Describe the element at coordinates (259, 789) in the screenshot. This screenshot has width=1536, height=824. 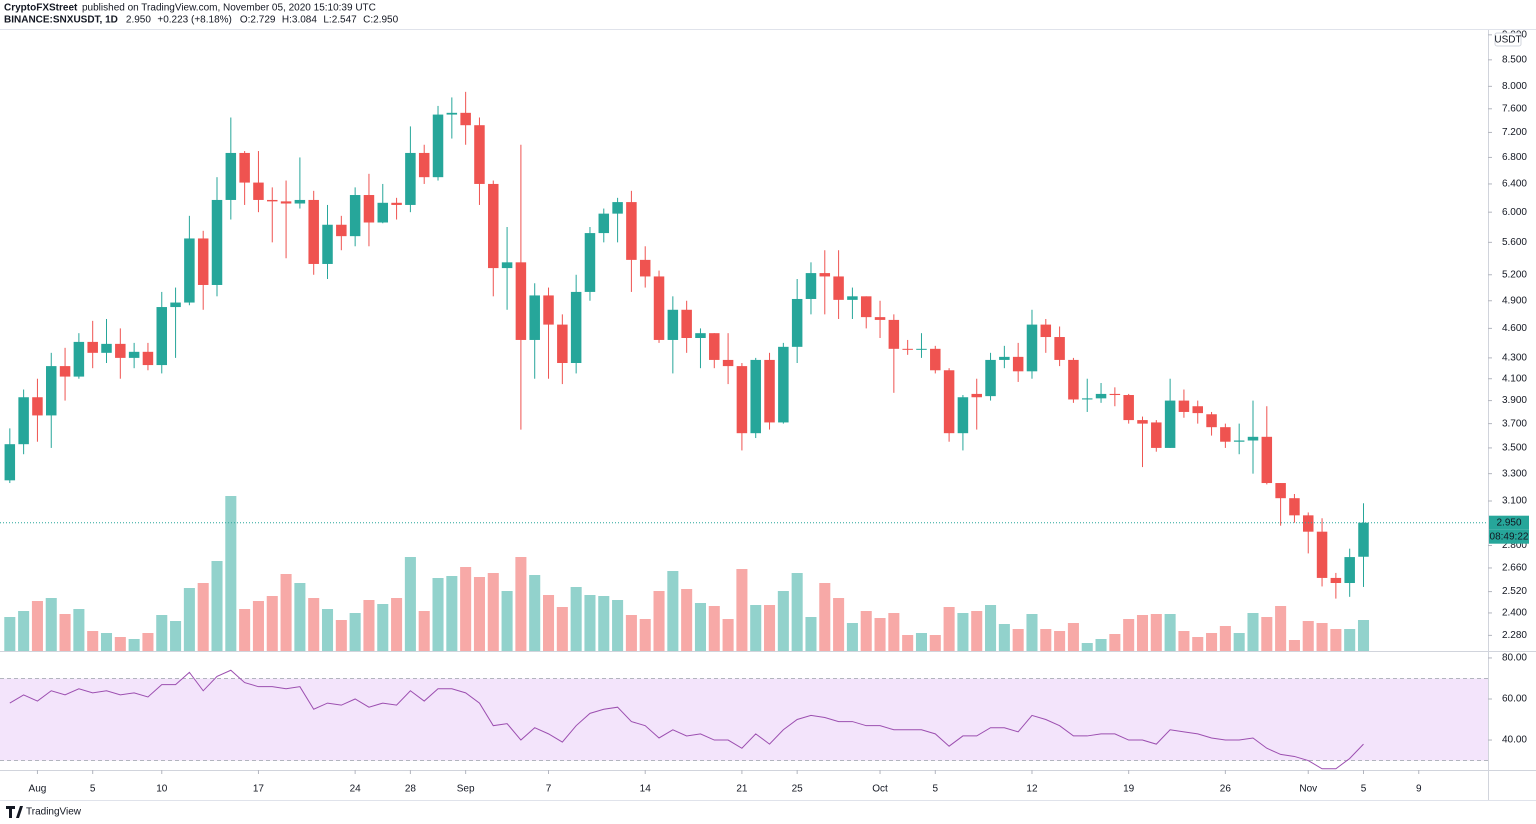
I see `x-tick-label: 17` at that location.